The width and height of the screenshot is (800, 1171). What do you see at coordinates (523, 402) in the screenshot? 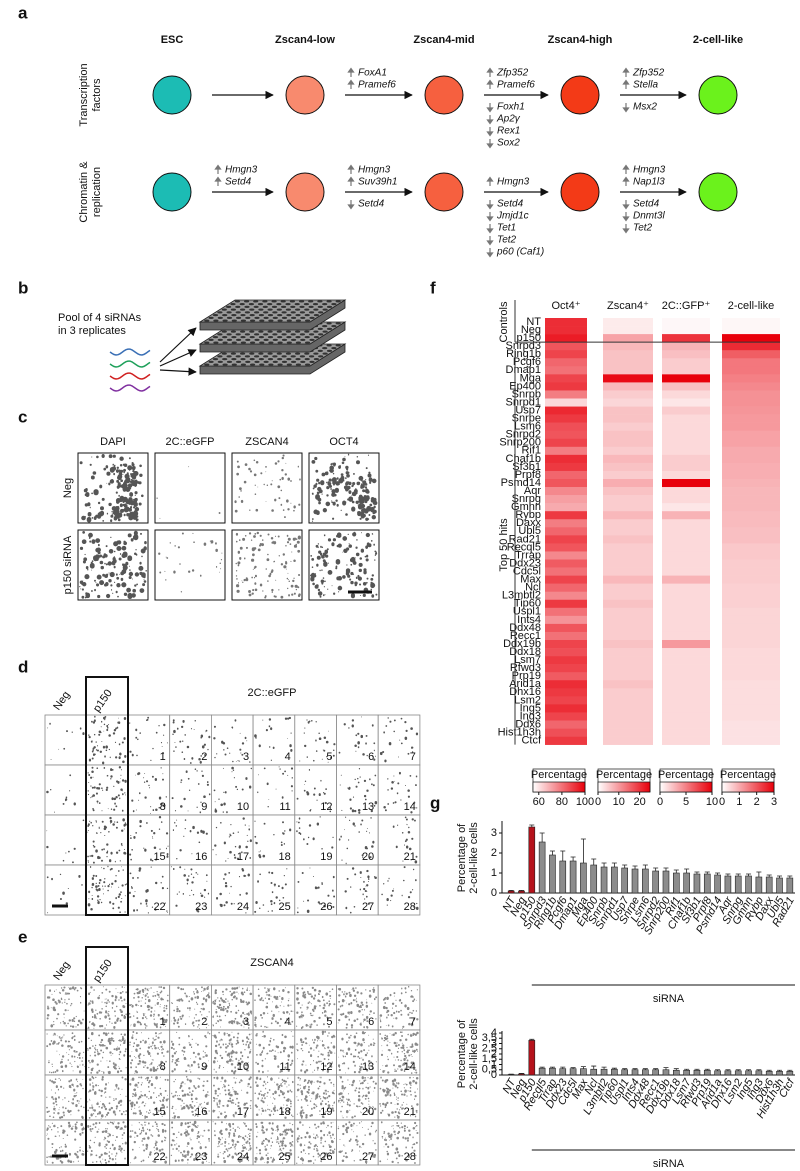
I see `row-label: Snrpd1` at bounding box center [523, 402].